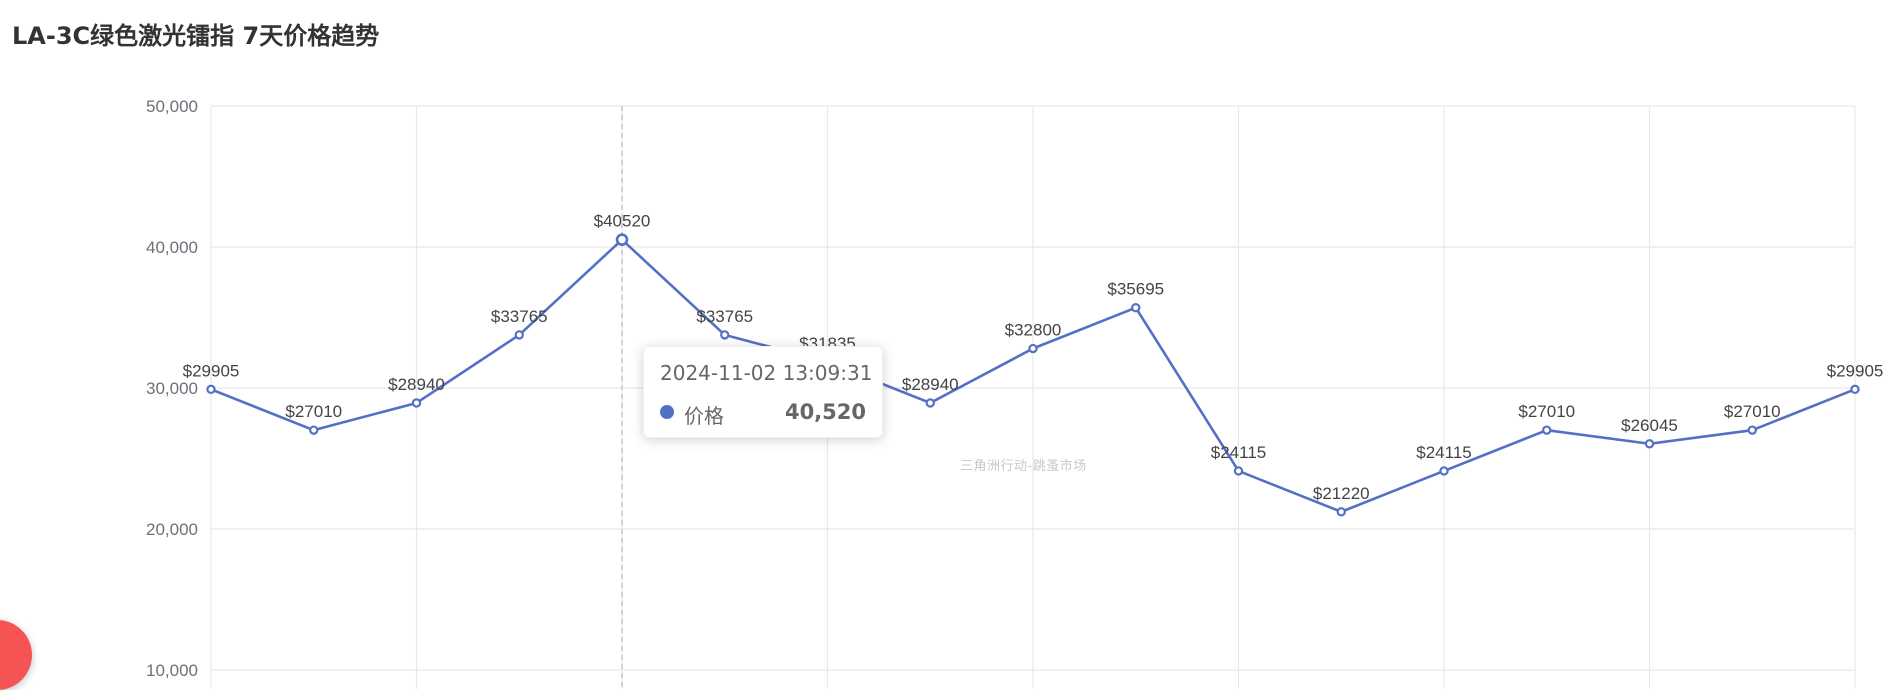 The width and height of the screenshot is (1904, 690). I want to click on data-label: $35695, so click(1135, 289).